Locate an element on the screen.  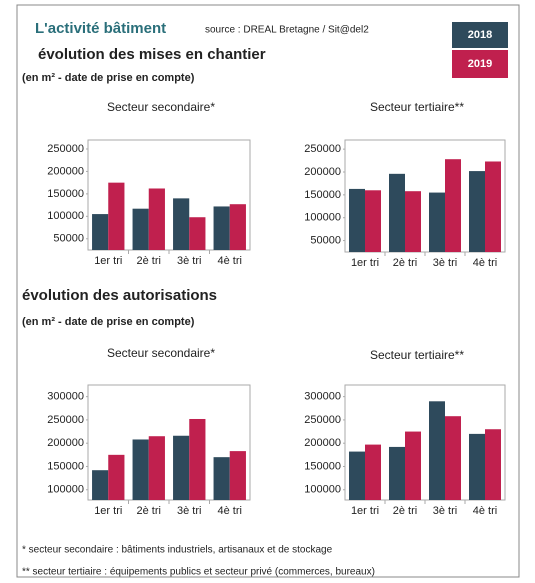
source: source : DREAL Bretagne / Sit@del2 is located at coordinates (287, 30).